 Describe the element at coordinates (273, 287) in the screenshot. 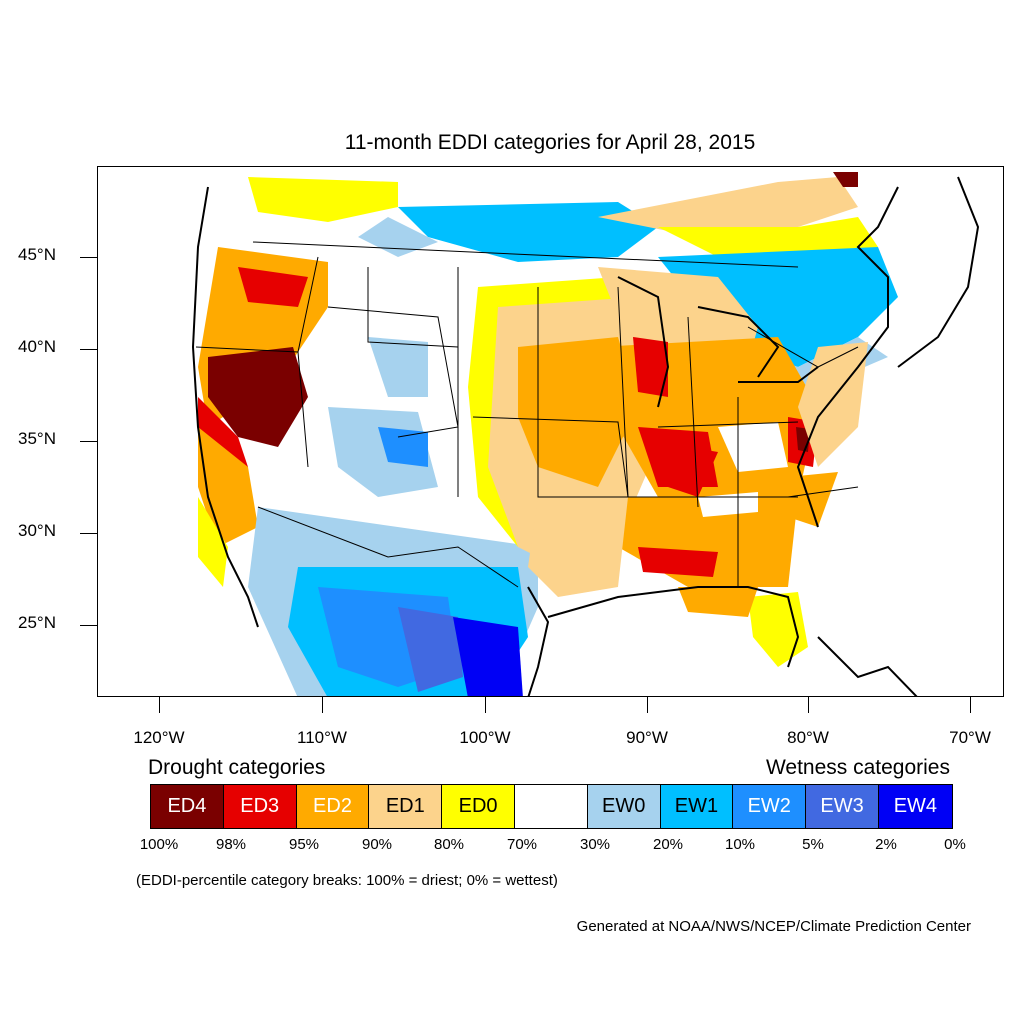

I see `nw-red` at that location.